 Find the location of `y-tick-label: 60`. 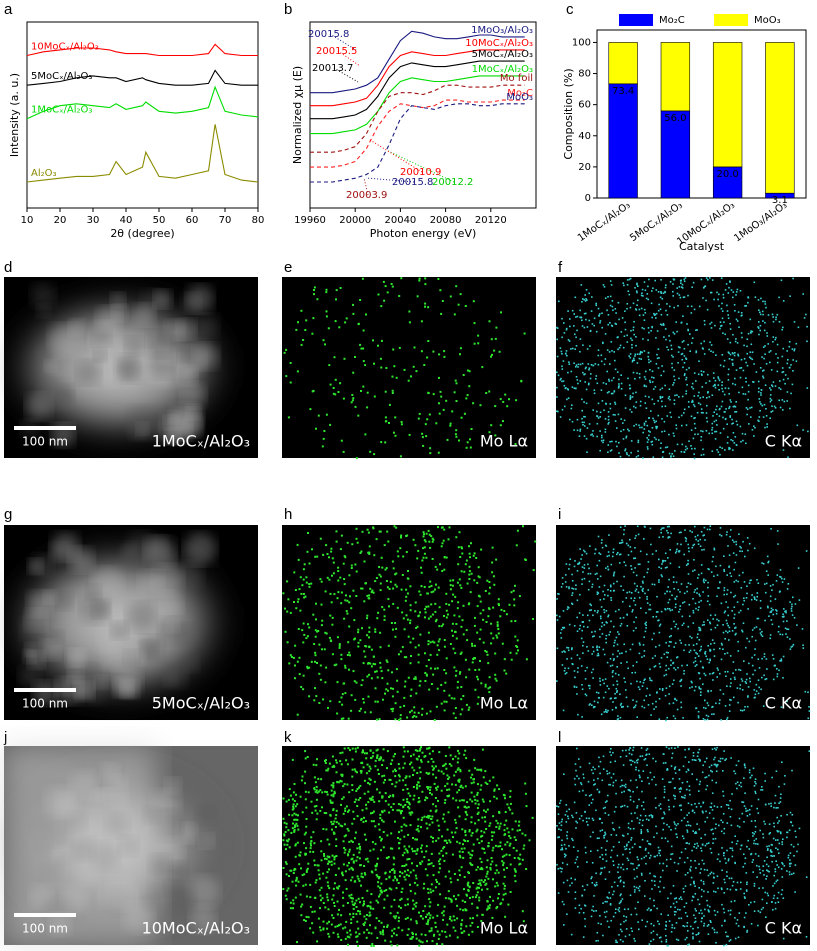

y-tick-label: 60 is located at coordinates (584, 105).